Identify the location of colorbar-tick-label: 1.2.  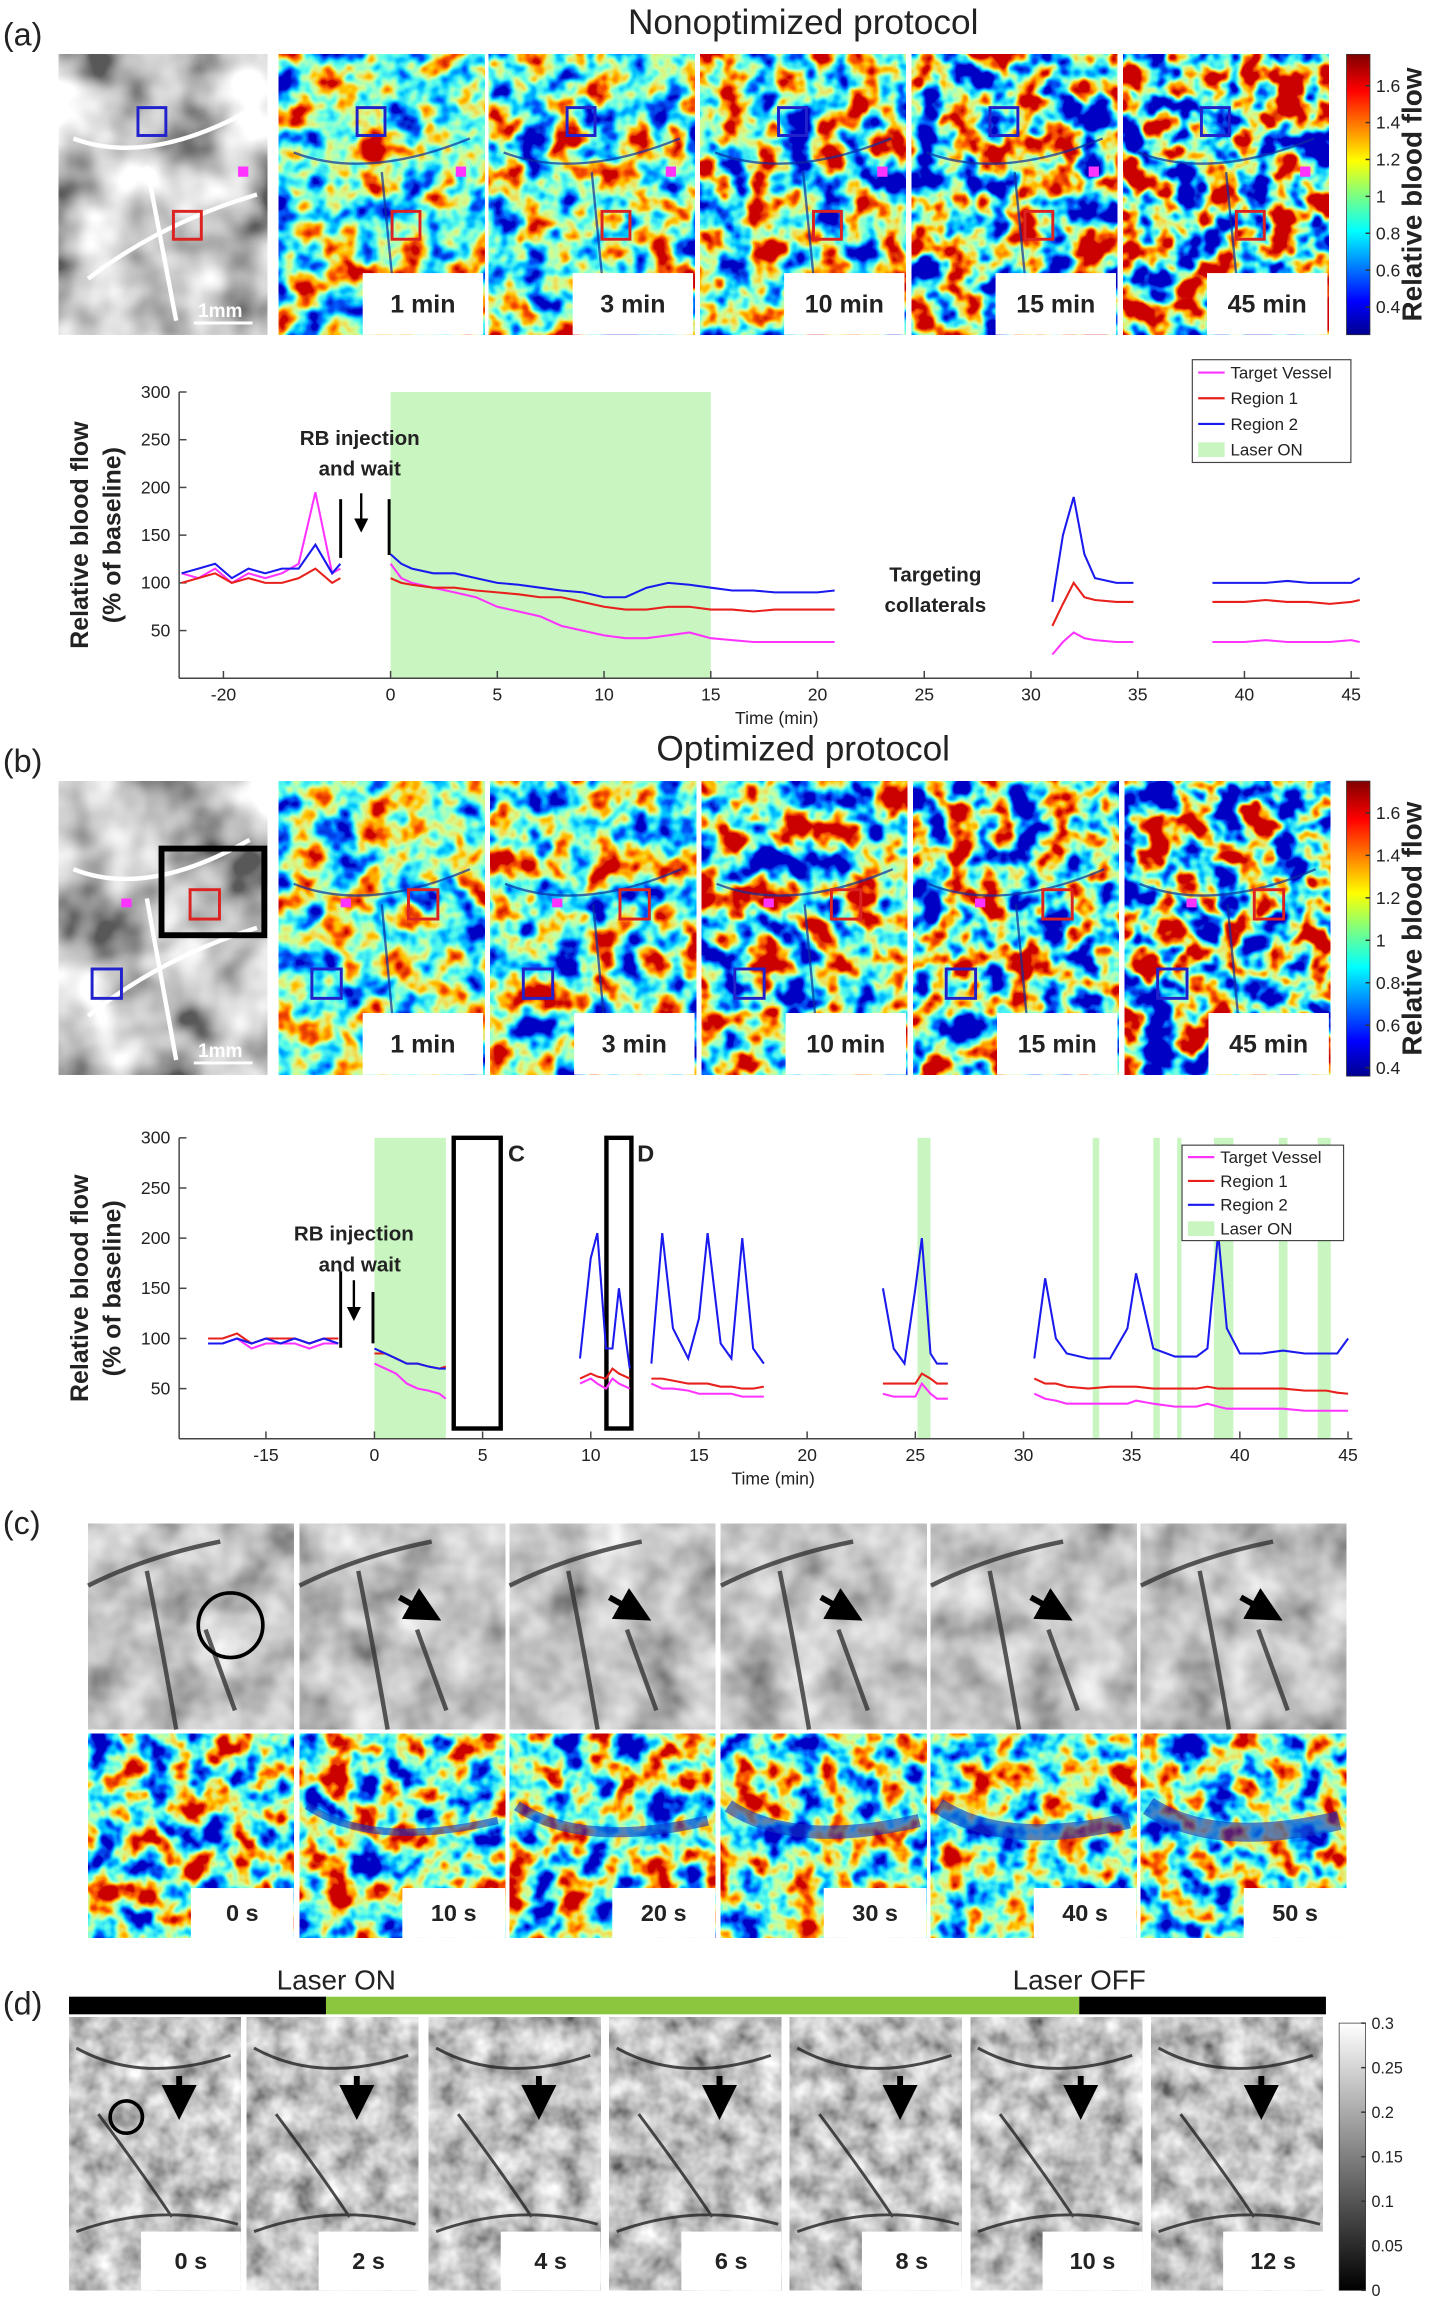
(1388, 160).